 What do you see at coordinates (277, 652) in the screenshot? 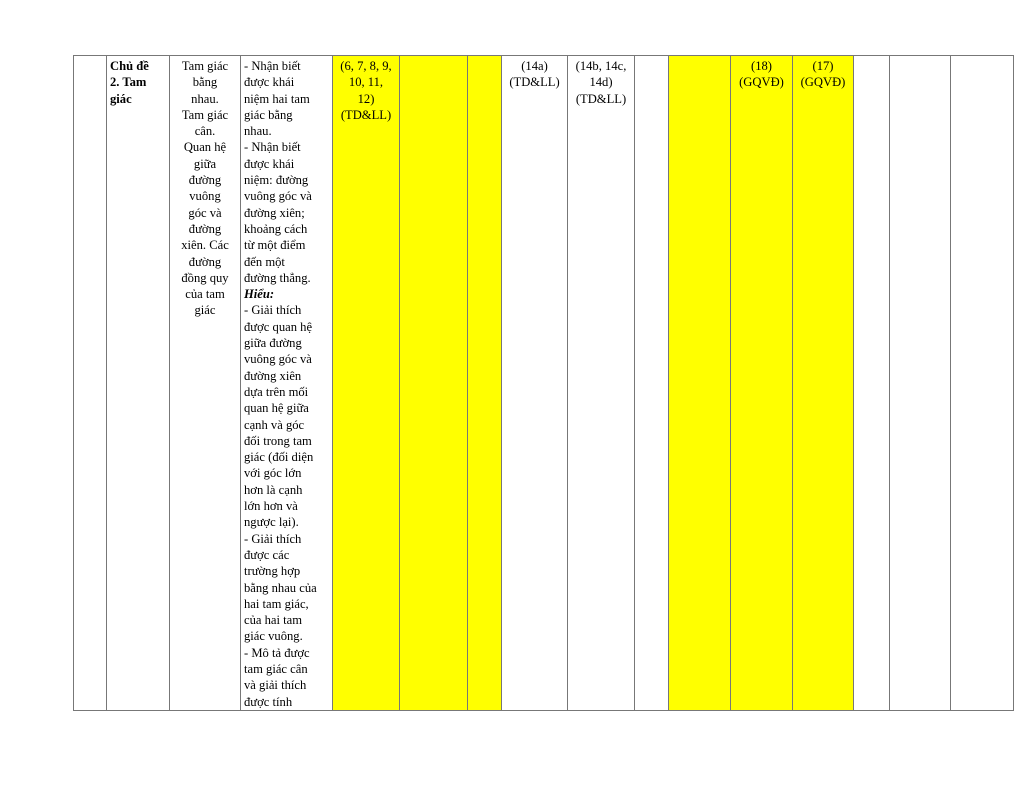
I see `text-line: - Mô tả được` at bounding box center [277, 652].